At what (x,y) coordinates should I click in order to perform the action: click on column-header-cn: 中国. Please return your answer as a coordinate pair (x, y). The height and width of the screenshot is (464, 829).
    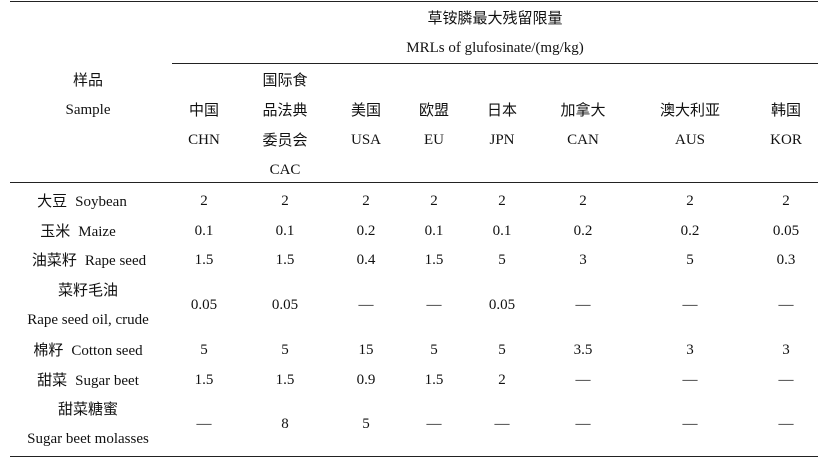
    Looking at the image, I should click on (204, 110).